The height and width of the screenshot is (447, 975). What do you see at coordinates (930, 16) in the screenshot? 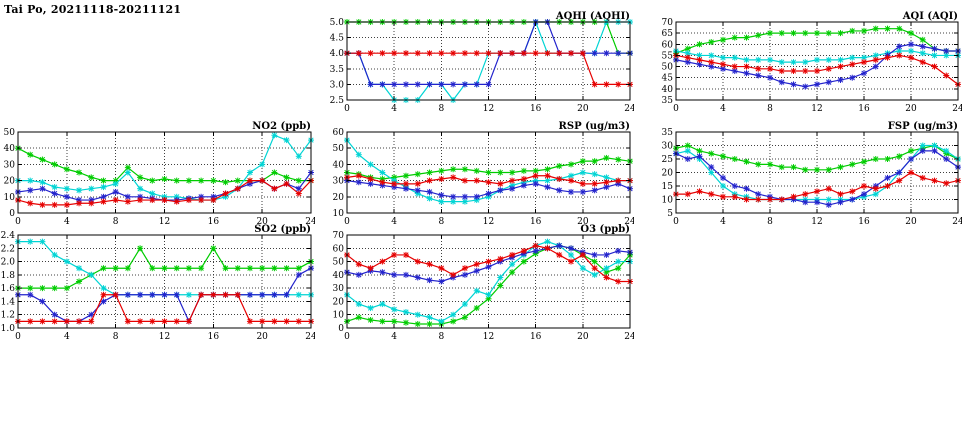
I see `chart-title-aqi: AQI (AQI)` at bounding box center [930, 16].